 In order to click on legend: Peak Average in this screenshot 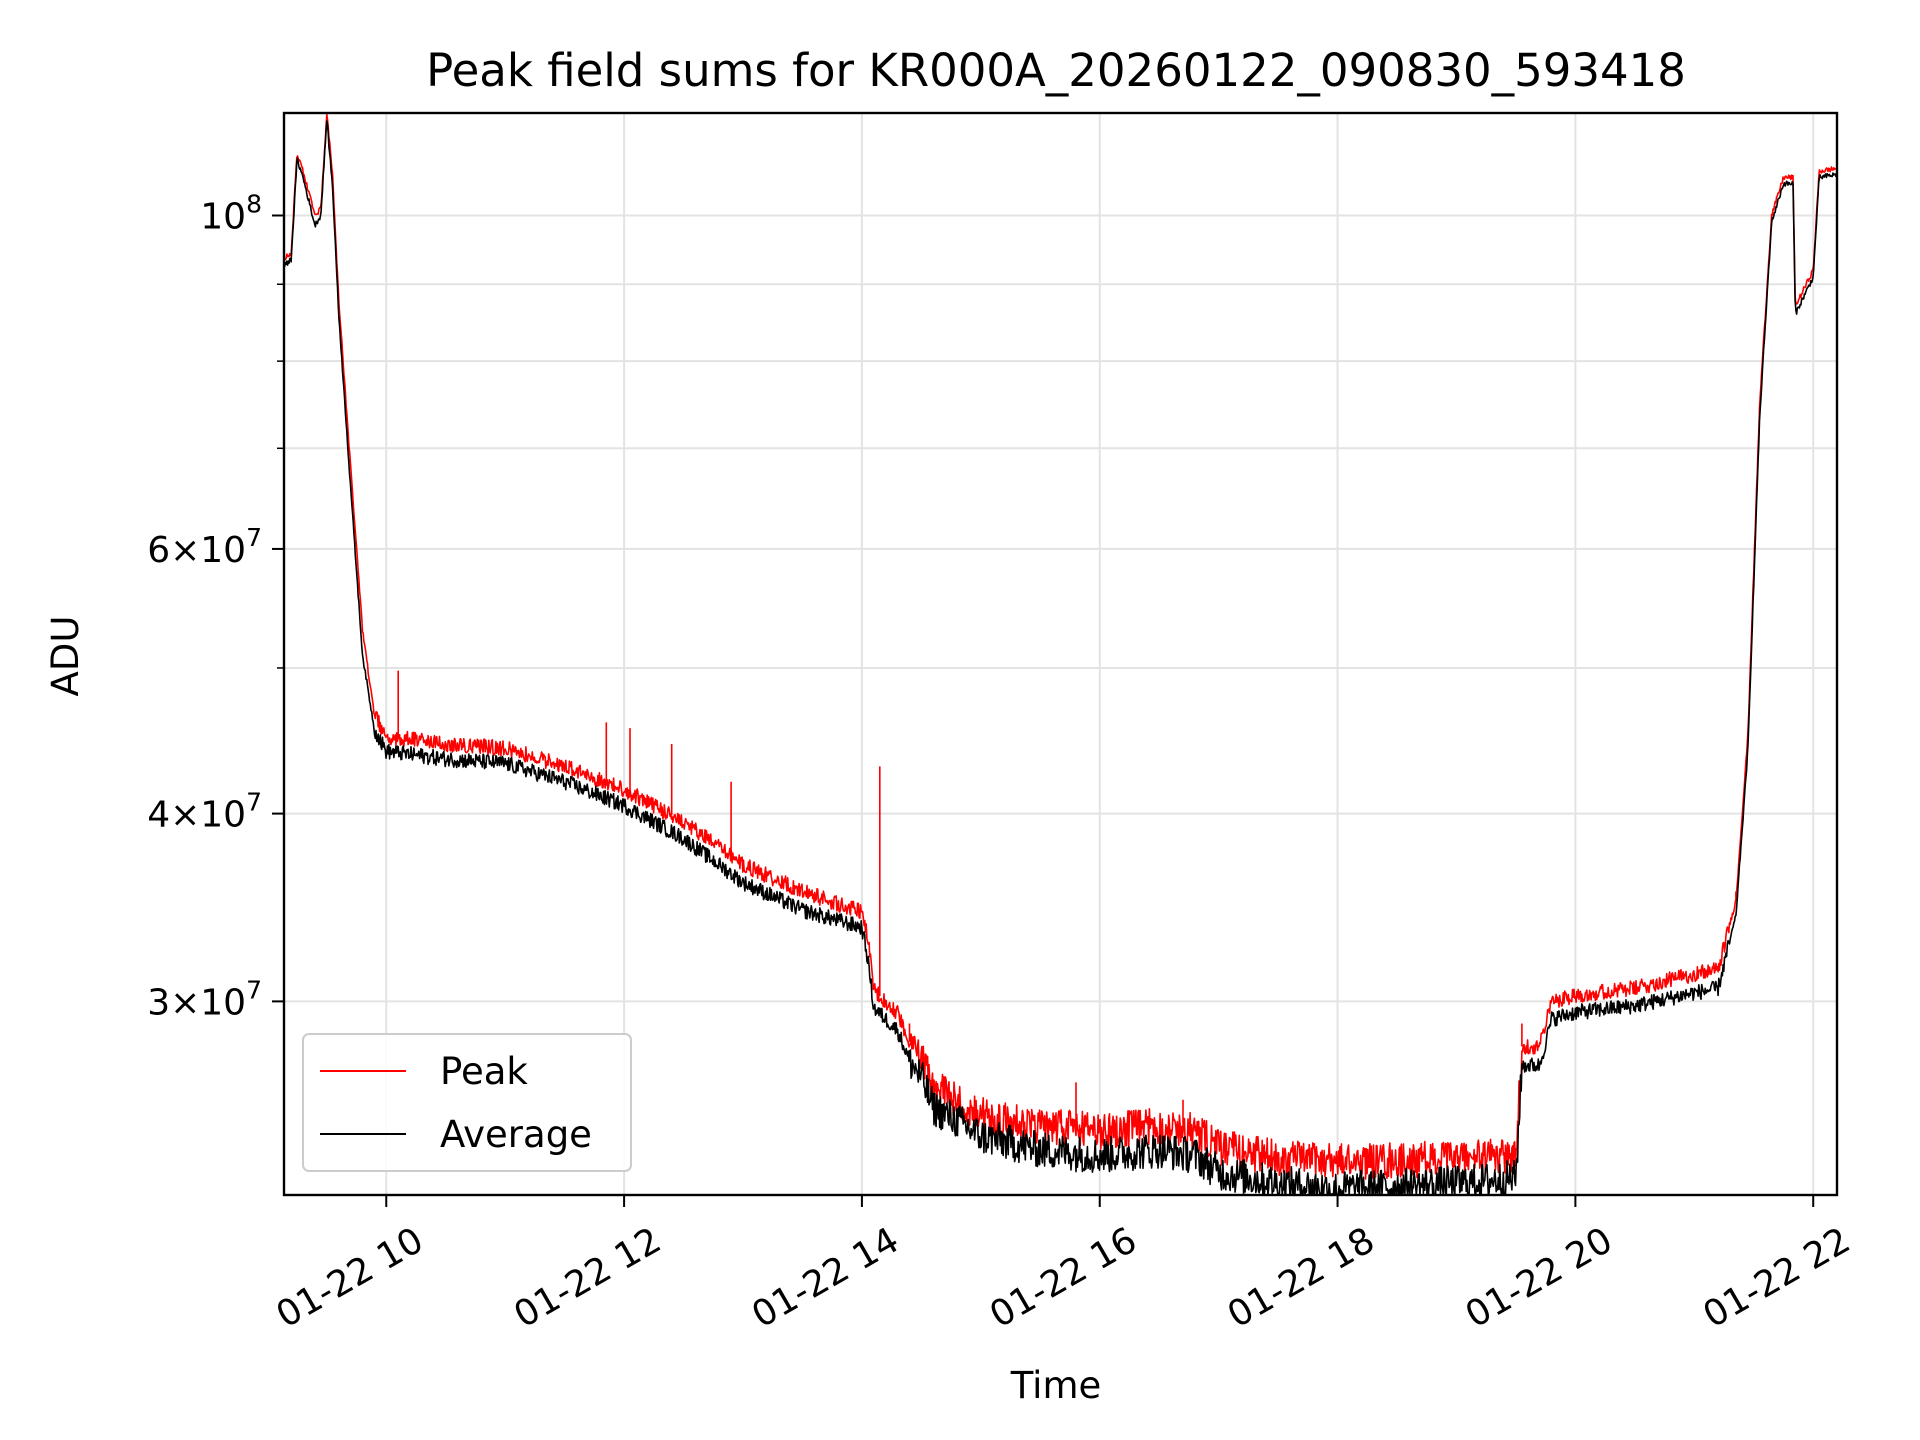, I will do `click(467, 1102)`.